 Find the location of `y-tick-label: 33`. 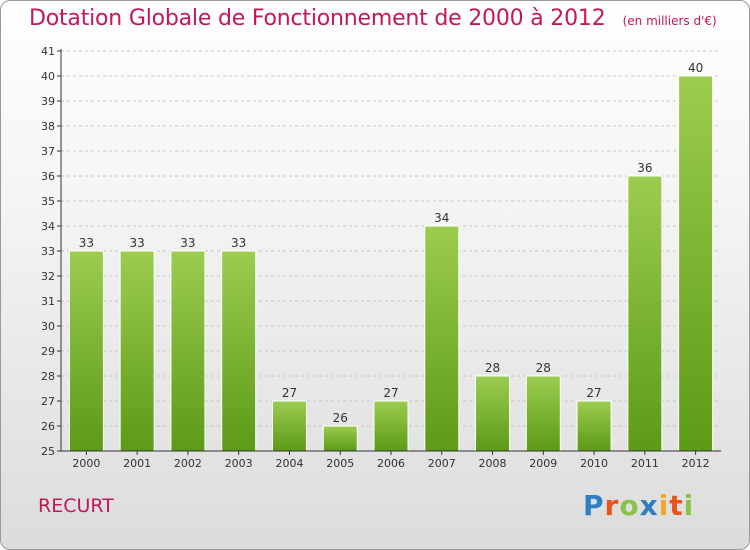

y-tick-label: 33 is located at coordinates (48, 251).